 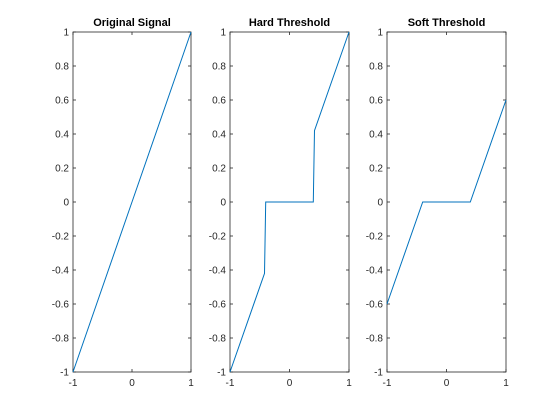 I want to click on series-line, so click(x=446, y=202).